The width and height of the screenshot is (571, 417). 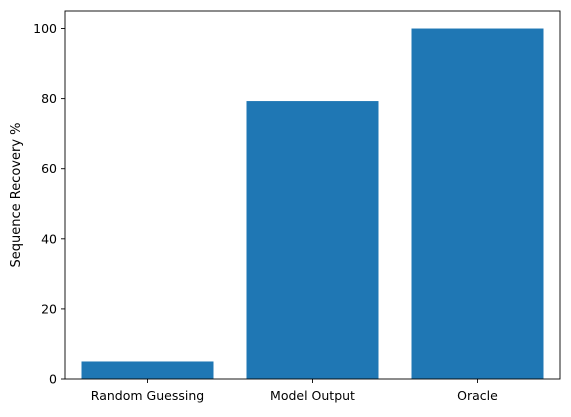 I want to click on x-tick-label: Random Guessing, so click(x=147, y=395).